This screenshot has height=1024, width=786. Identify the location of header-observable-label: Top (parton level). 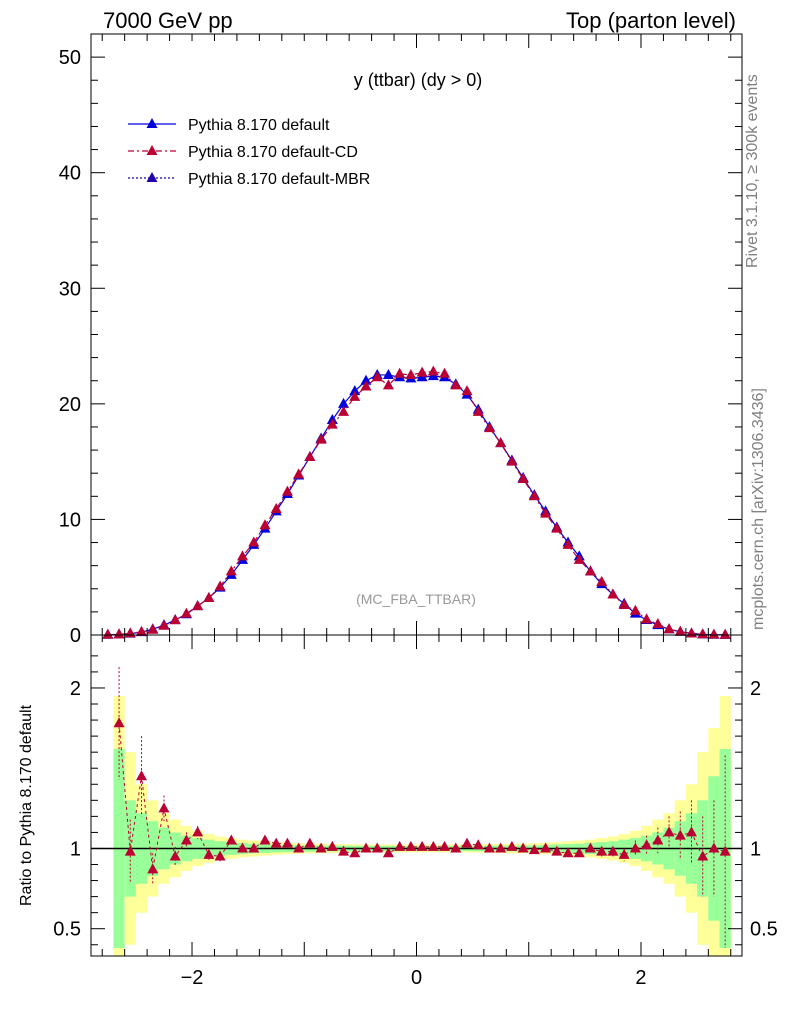
(651, 20).